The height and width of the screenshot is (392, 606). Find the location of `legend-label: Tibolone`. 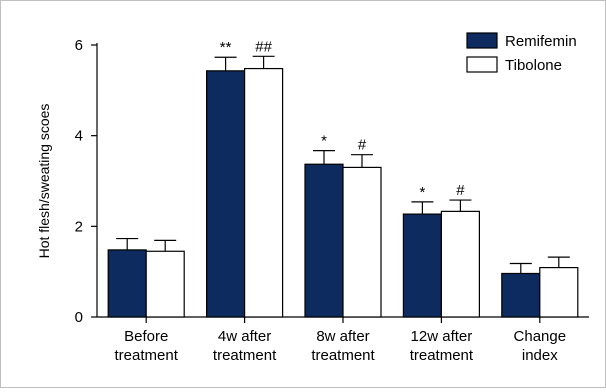

legend-label: Tibolone is located at coordinates (533, 65).